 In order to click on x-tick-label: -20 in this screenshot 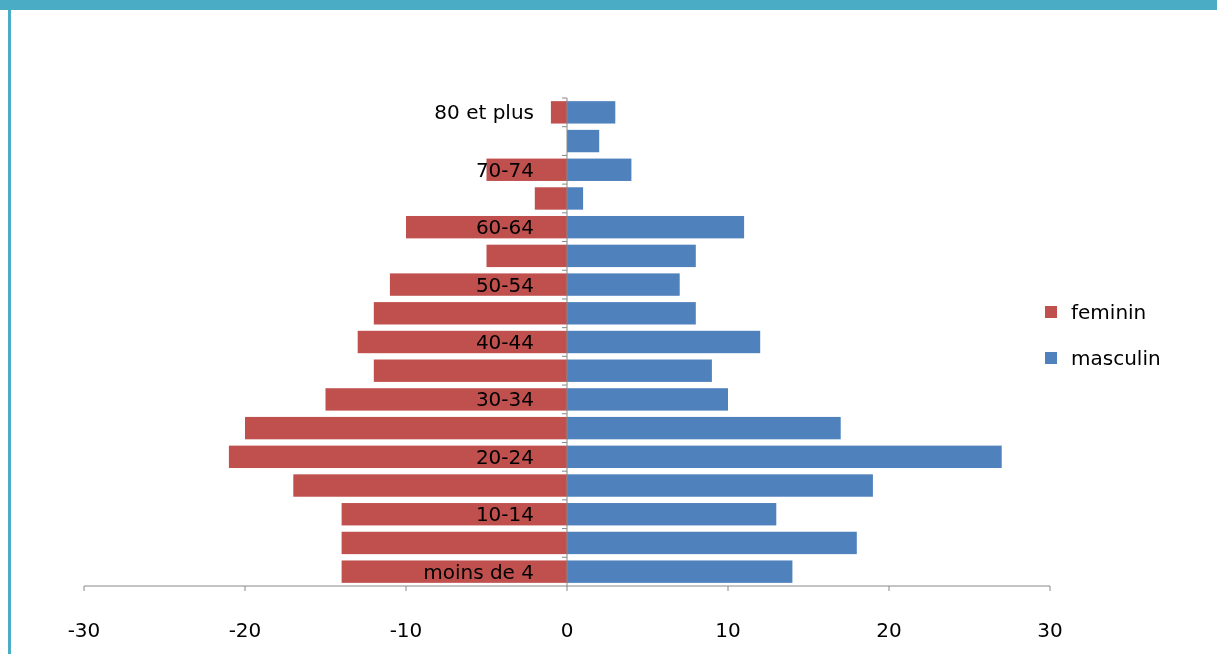, I will do `click(245, 630)`.